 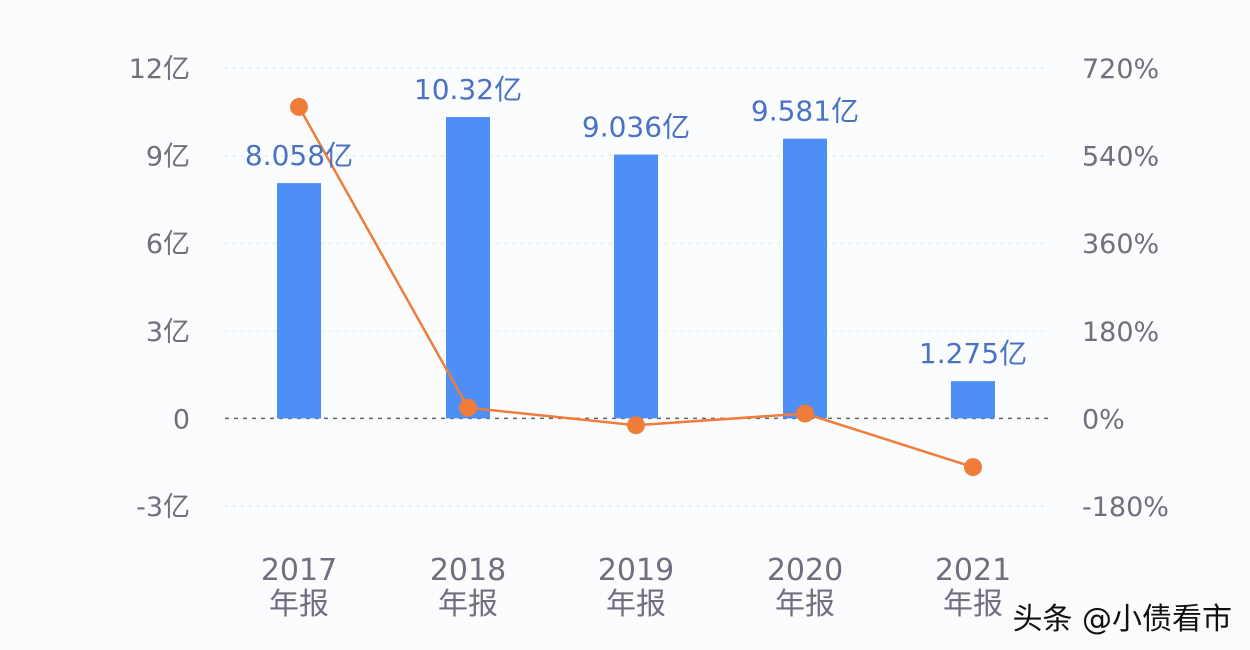 I want to click on left-axis: 12亿 9亿 6亿 3亿 0 -3亿, so click(x=159, y=288).